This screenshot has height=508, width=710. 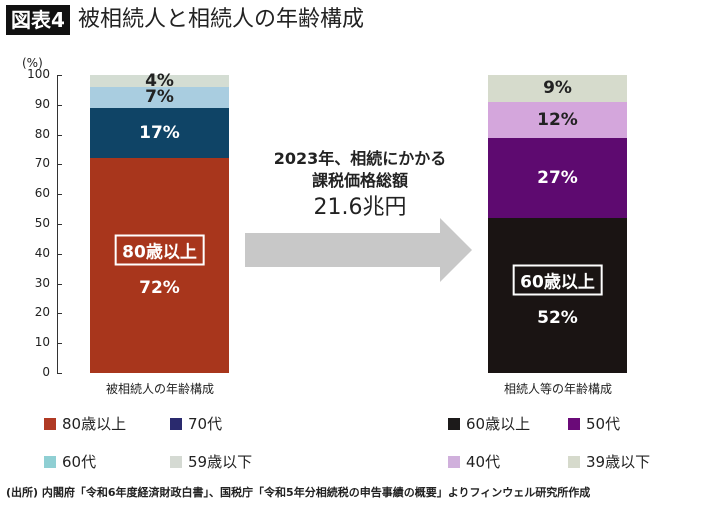 I want to click on legend-label: 40代, so click(x=483, y=462).